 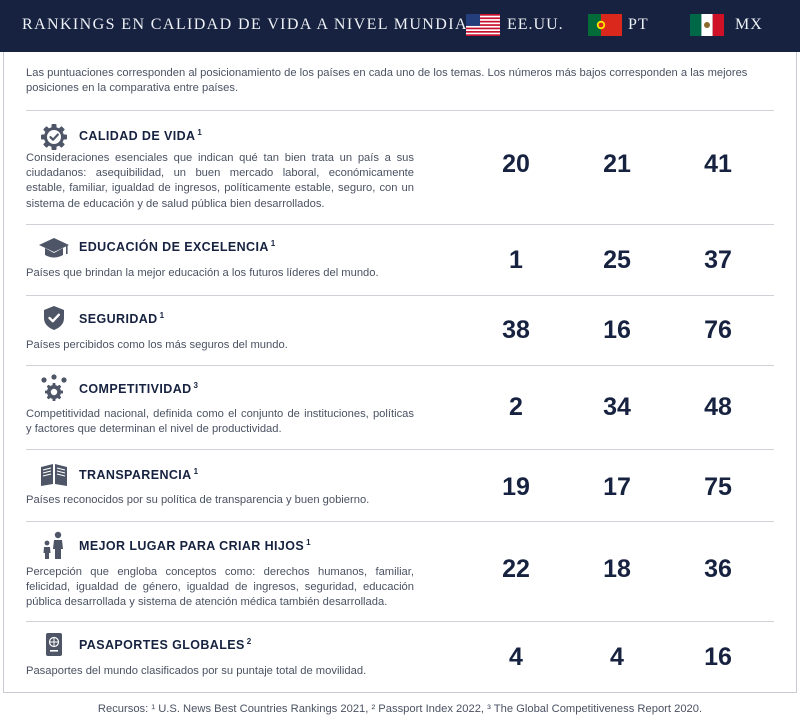 What do you see at coordinates (617, 569) in the screenshot?
I see `rank-pt: 18` at bounding box center [617, 569].